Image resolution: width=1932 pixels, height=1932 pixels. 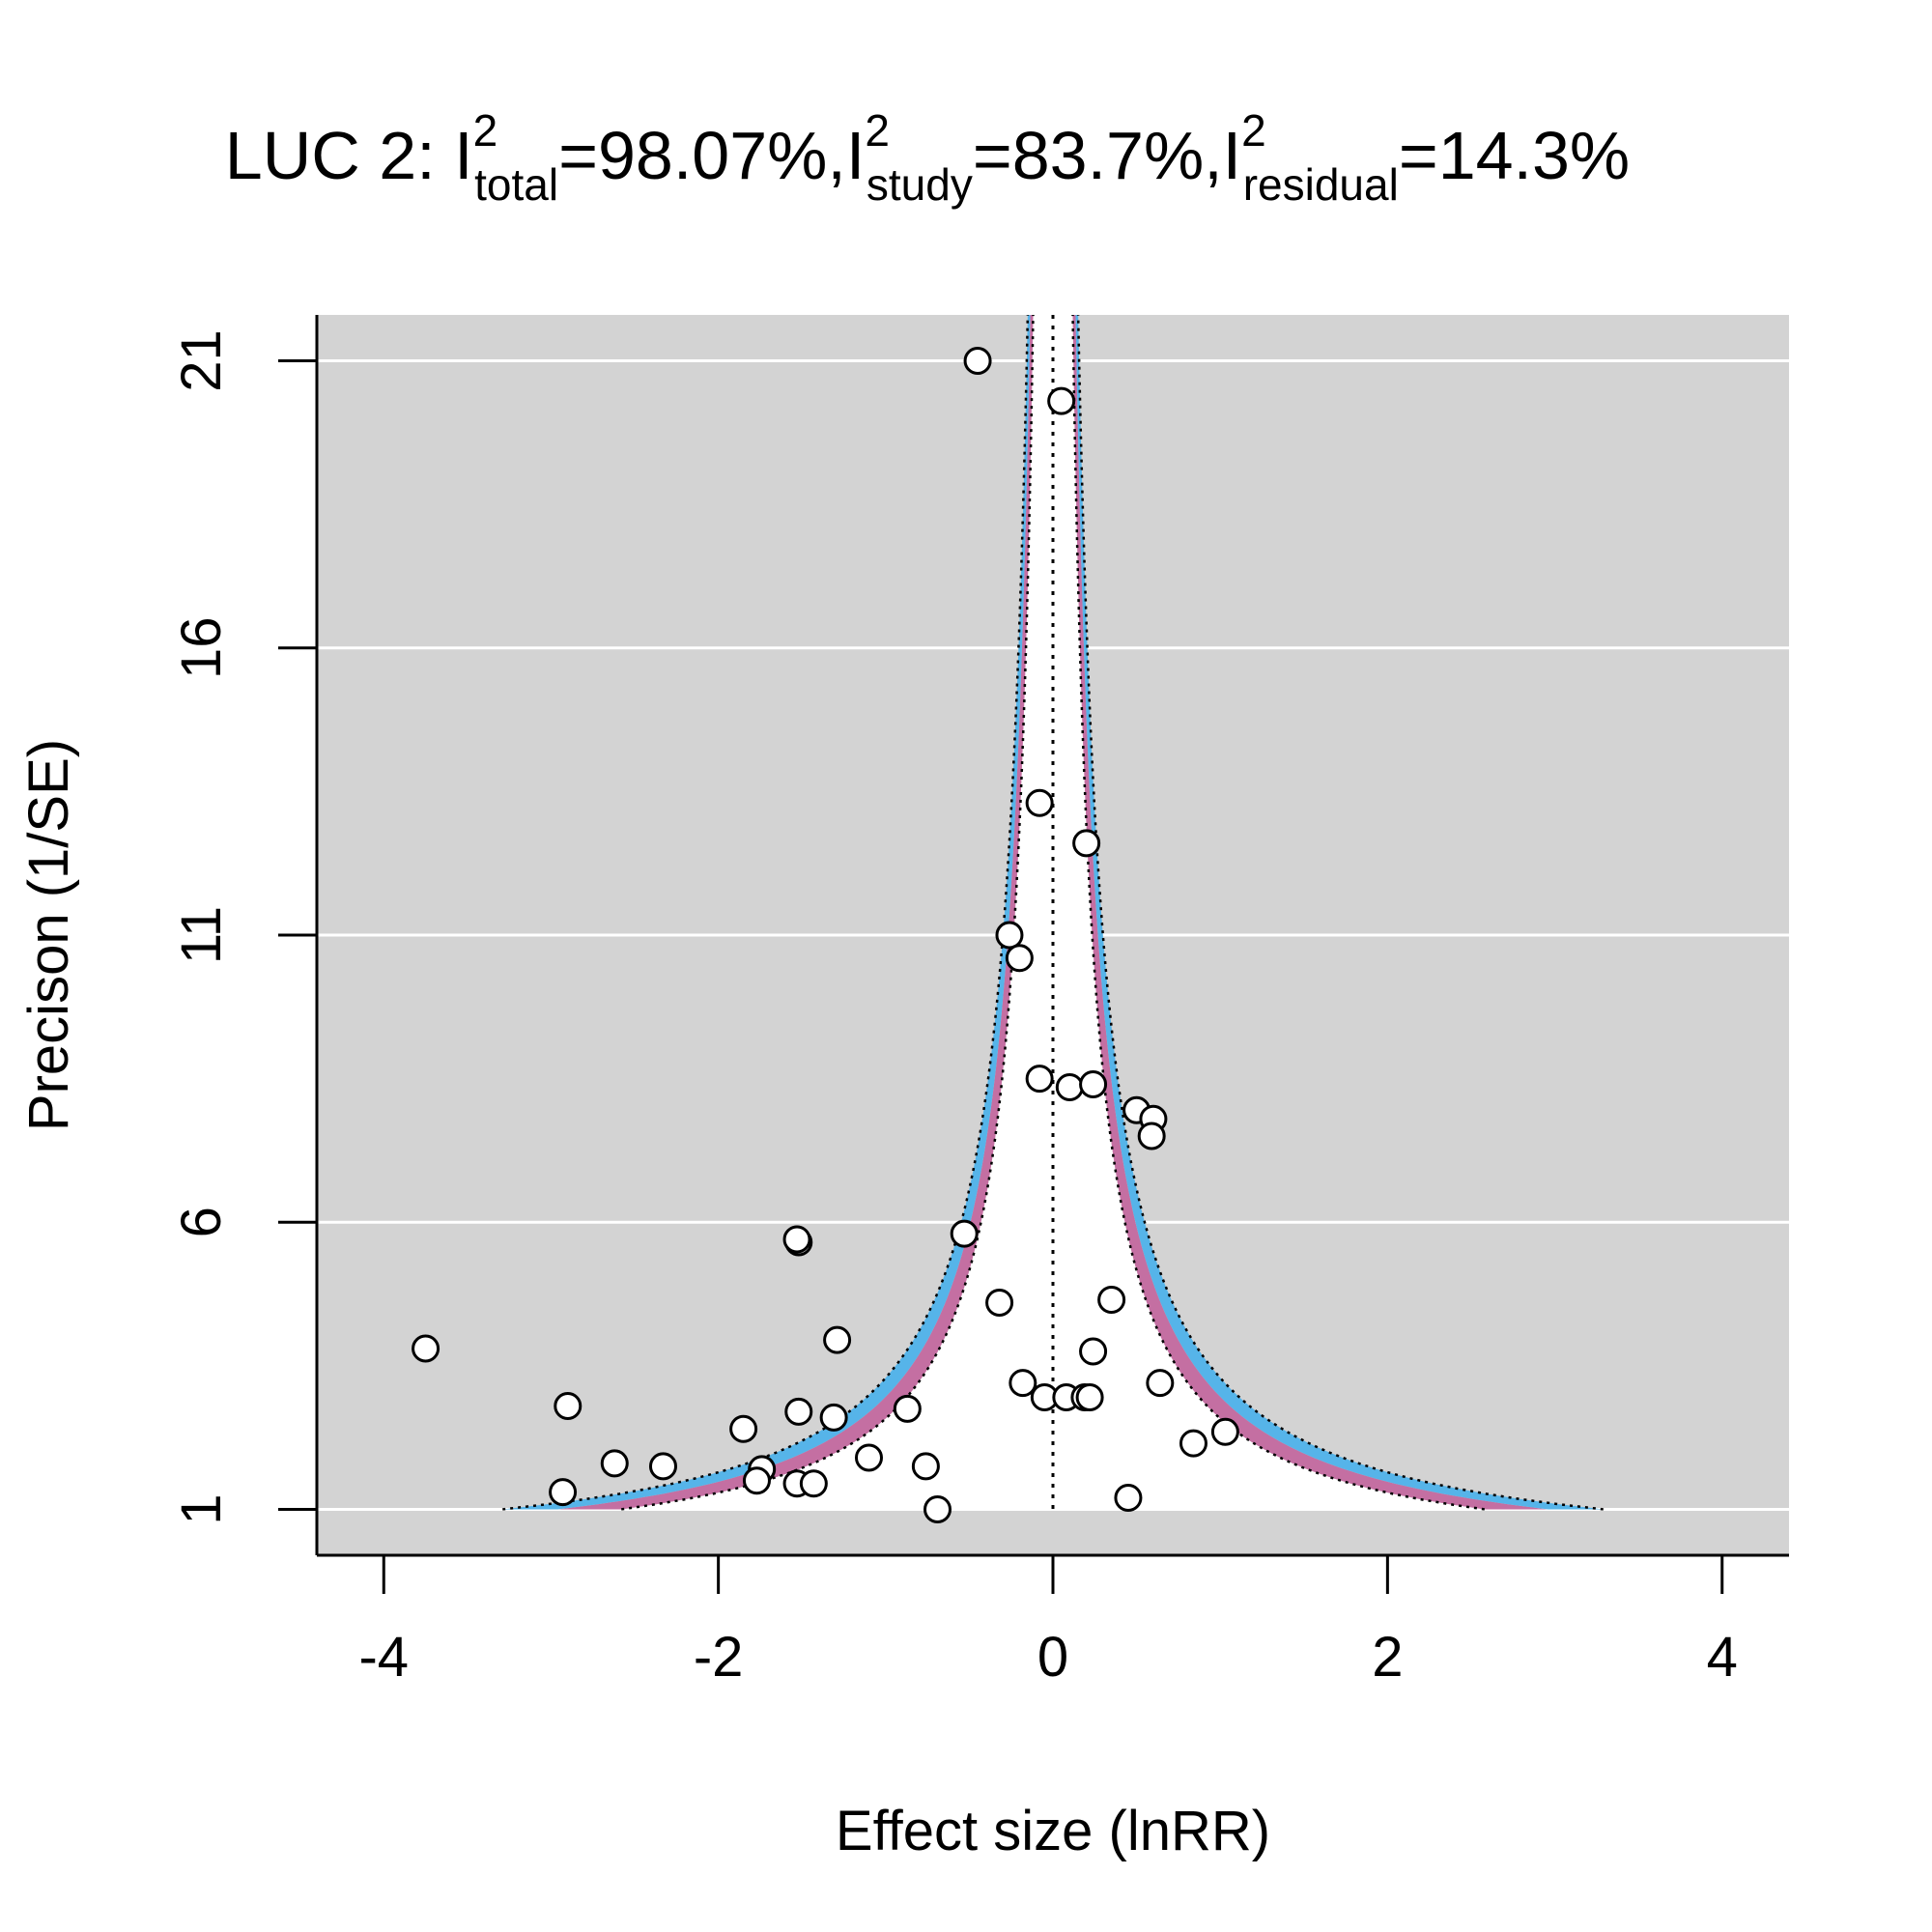 I want to click on y-tick-label: 11, so click(x=201, y=935).